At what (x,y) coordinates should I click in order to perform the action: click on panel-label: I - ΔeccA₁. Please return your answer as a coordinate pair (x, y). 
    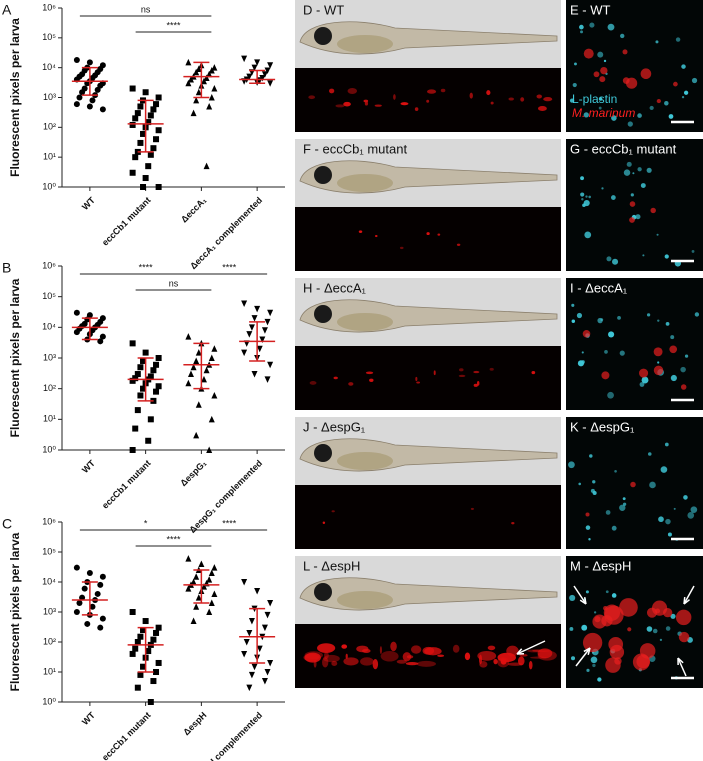
    Looking at the image, I should click on (599, 287).